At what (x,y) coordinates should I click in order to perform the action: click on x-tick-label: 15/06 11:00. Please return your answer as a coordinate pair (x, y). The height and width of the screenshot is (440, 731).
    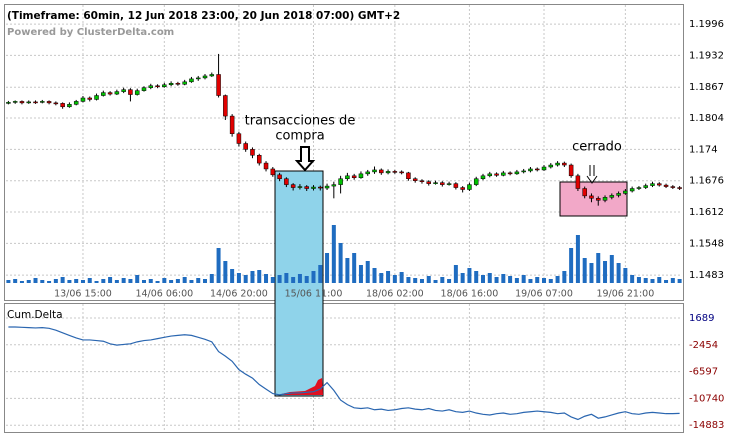
    Looking at the image, I should click on (314, 294).